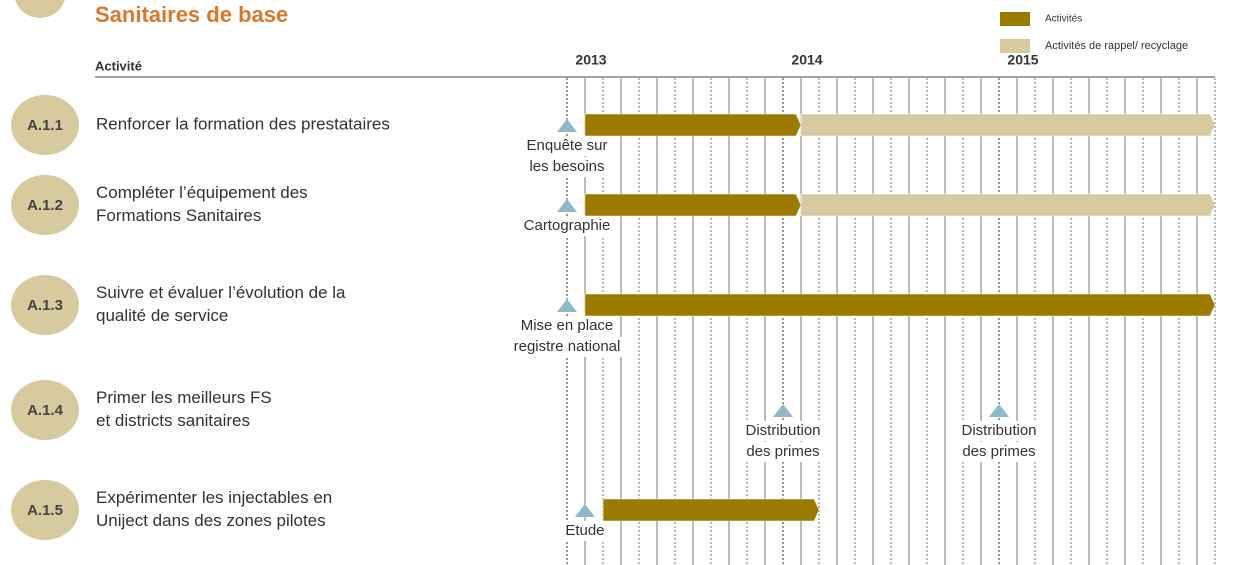  I want to click on corner-badge, so click(40, 9).